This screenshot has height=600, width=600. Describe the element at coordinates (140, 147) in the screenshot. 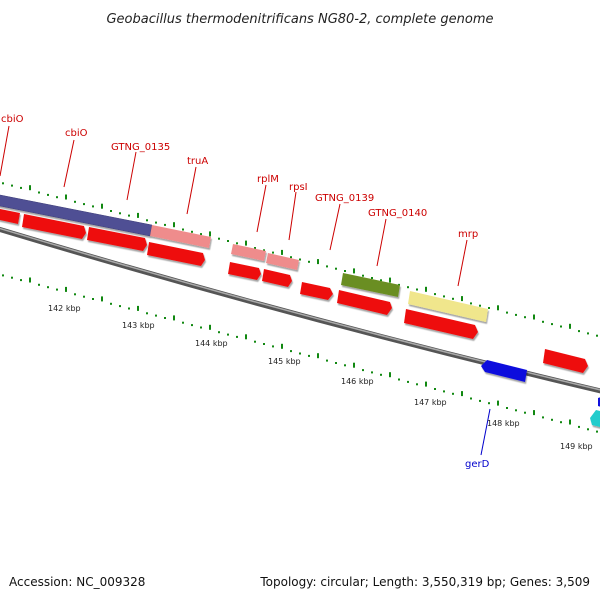

I see `gene-label-GTNG_0135: GTNG_0135` at that location.